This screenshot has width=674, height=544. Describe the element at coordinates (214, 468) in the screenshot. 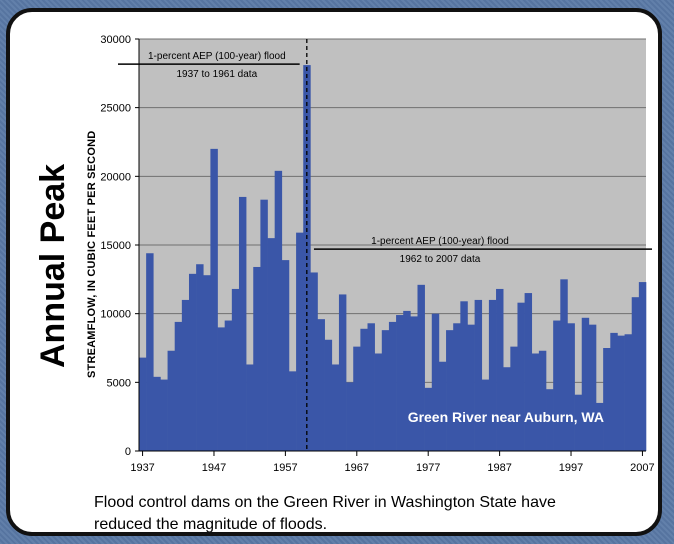

I see `x-tick-label: 1947` at that location.